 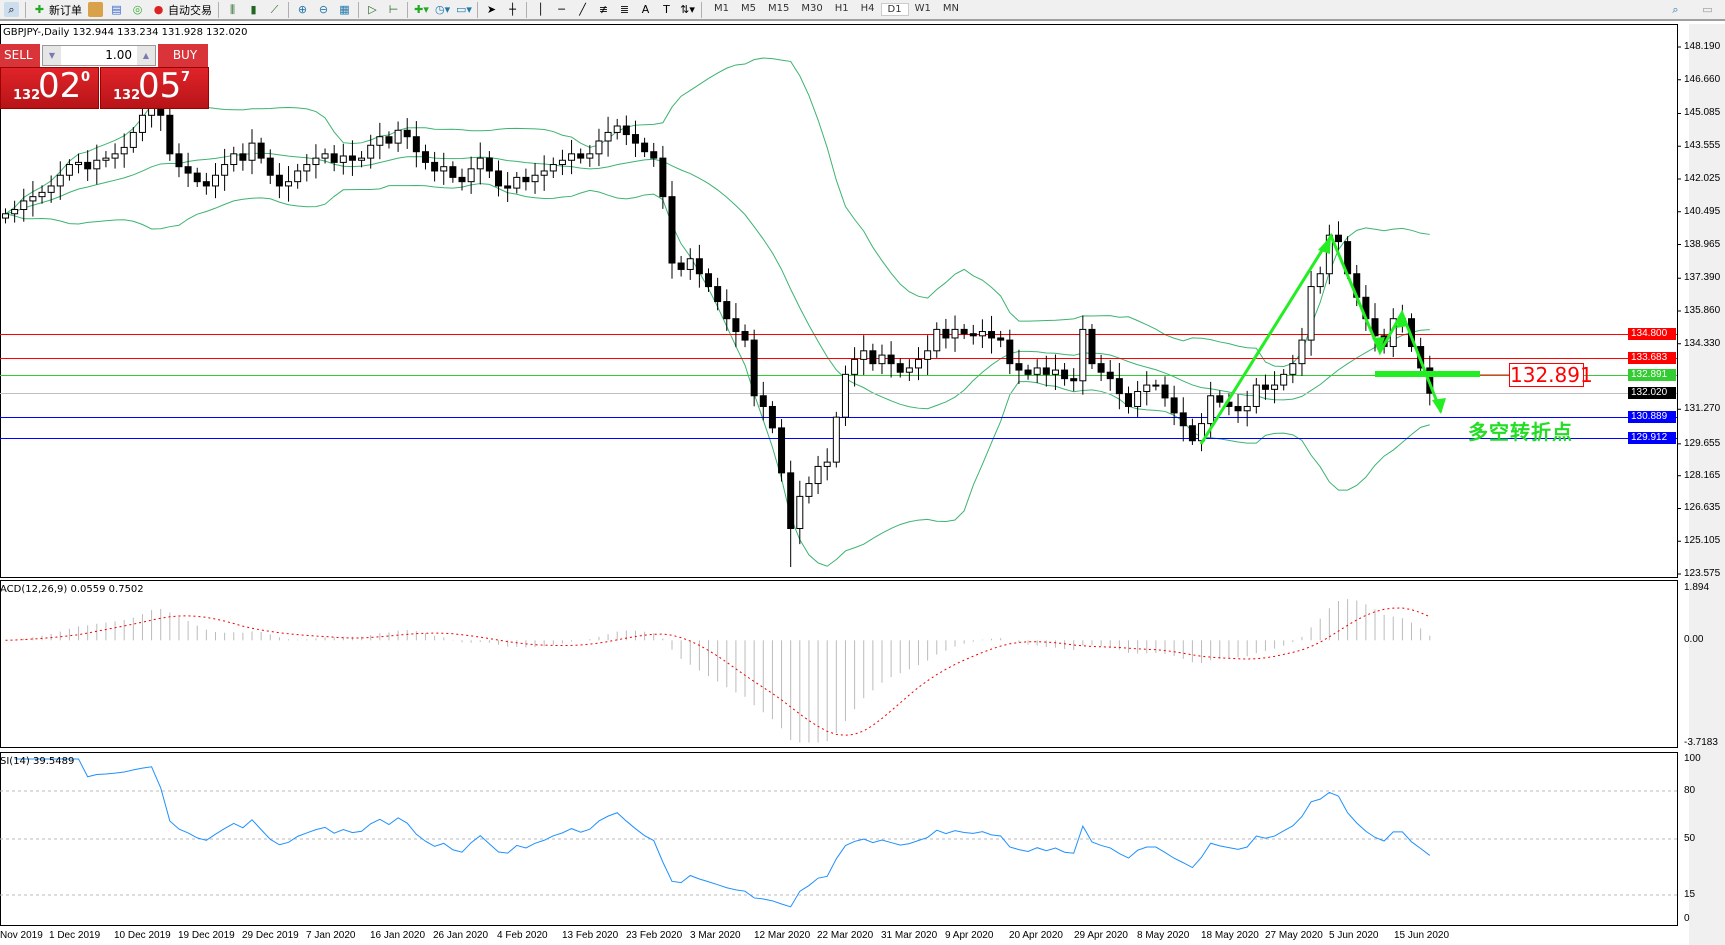 What do you see at coordinates (782, 935) in the screenshot?
I see `date-label: 12 Mar 2020` at bounding box center [782, 935].